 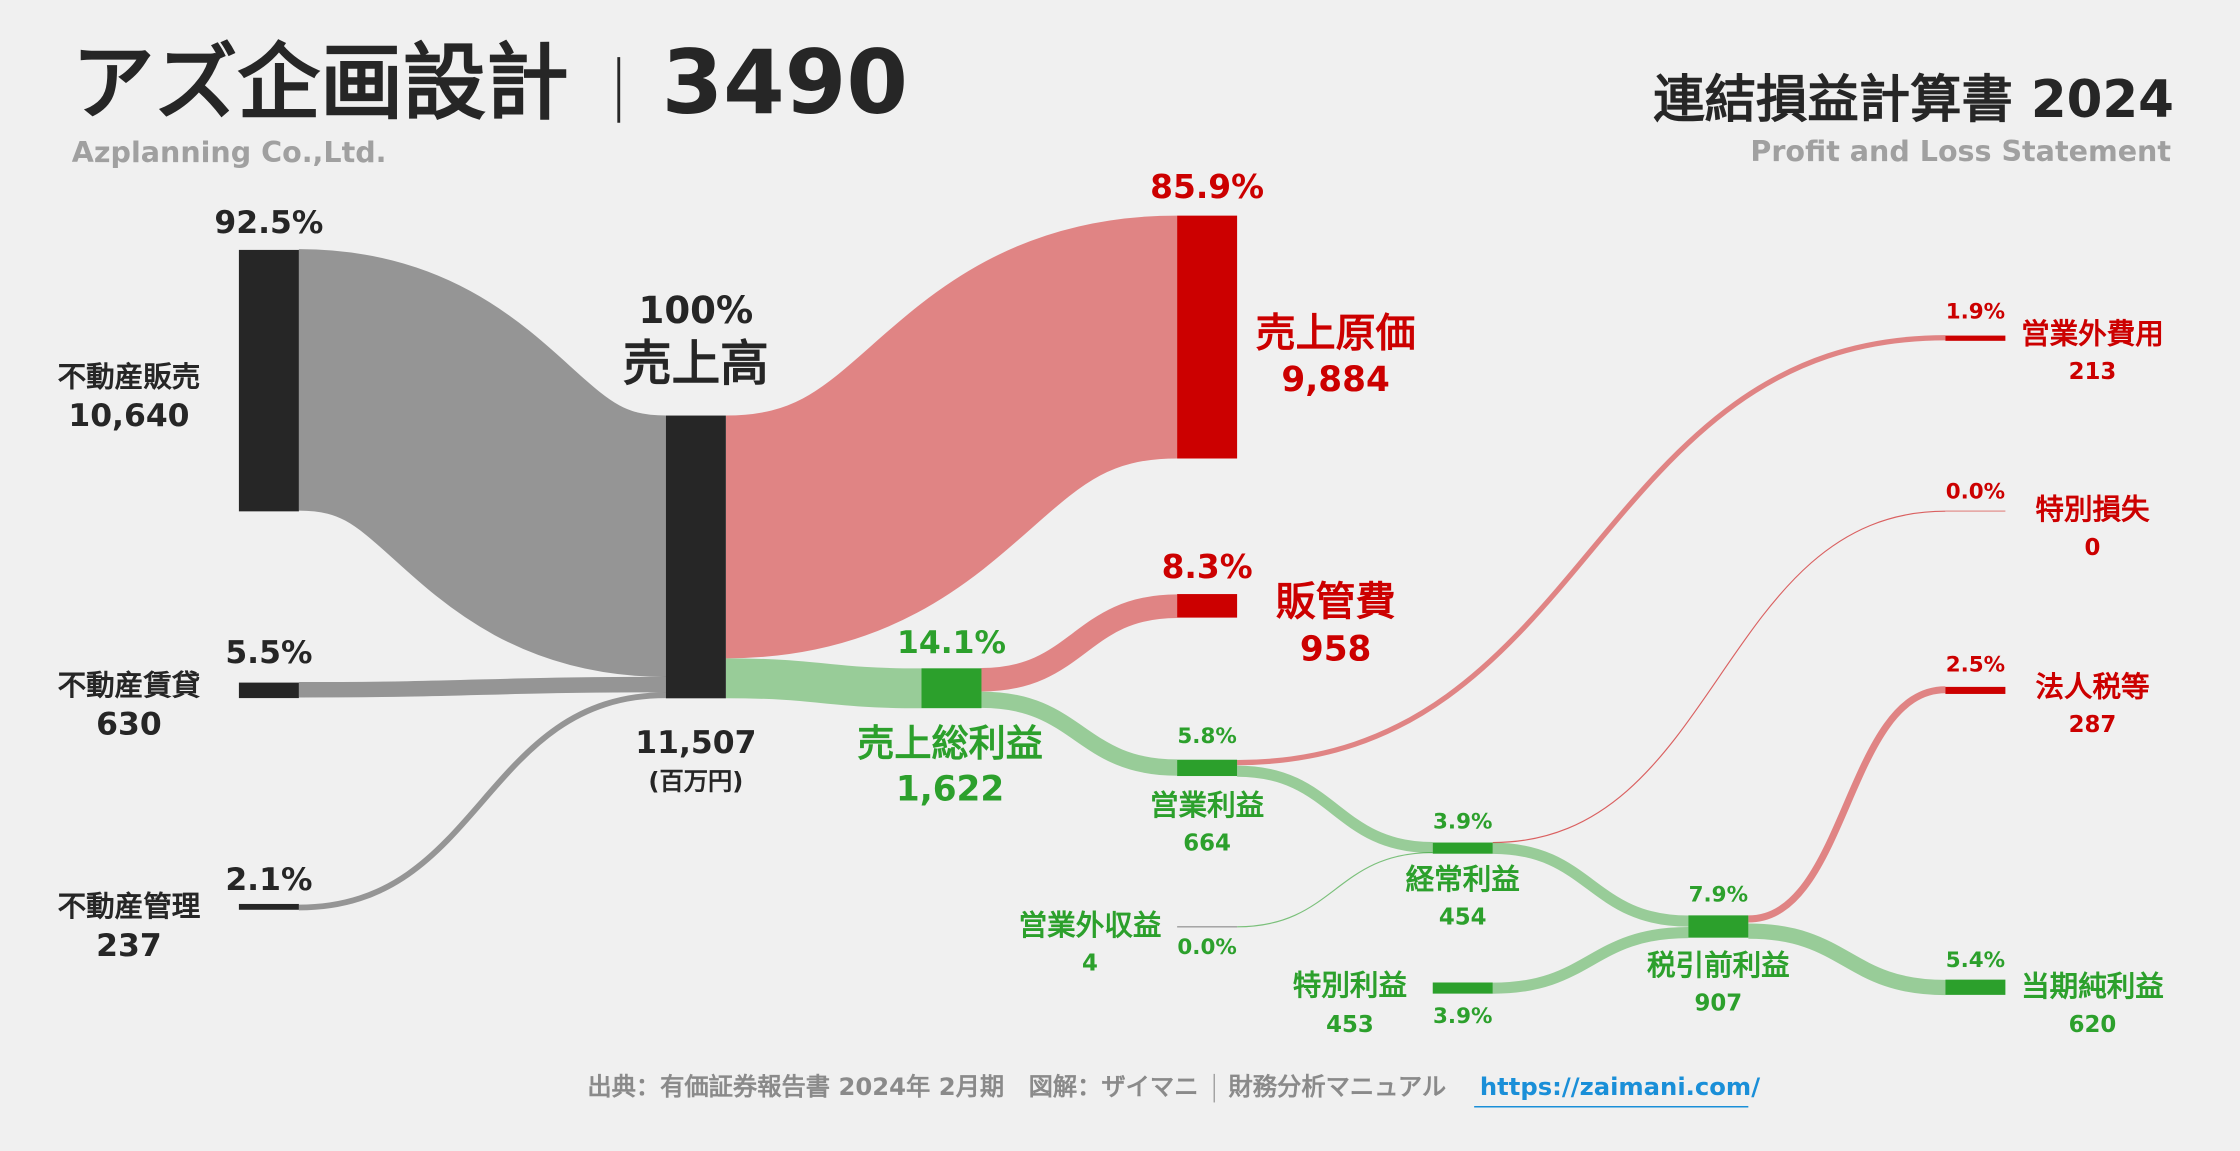 I want to click on node-share: 5.5%, so click(x=268, y=653).